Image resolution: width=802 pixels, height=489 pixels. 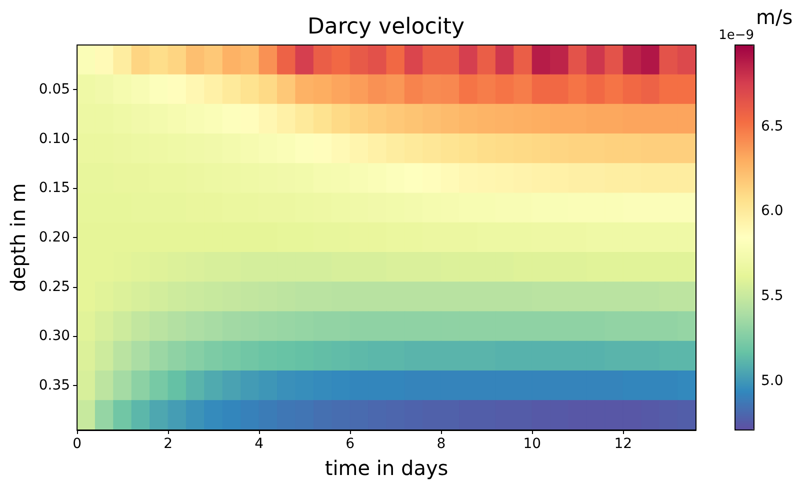 I want to click on x-tick-label: 10, so click(x=532, y=444).